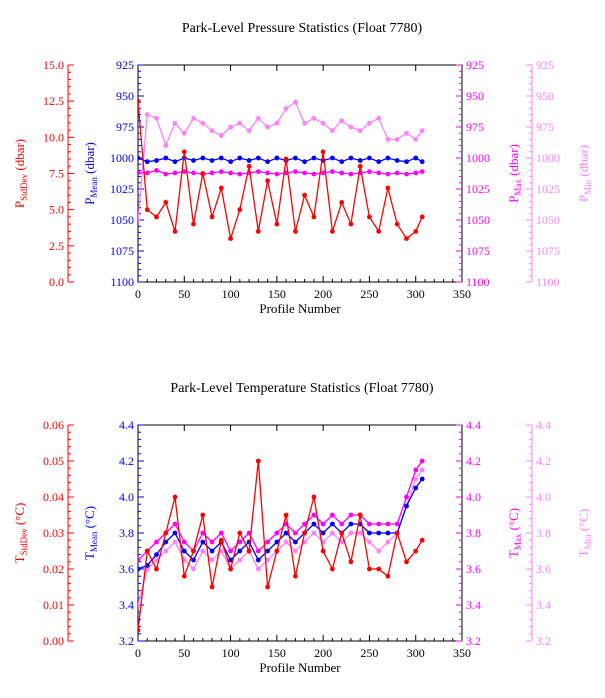 The image size is (605, 698). What do you see at coordinates (56, 282) in the screenshot?
I see `y-tick-label: 0.0` at bounding box center [56, 282].